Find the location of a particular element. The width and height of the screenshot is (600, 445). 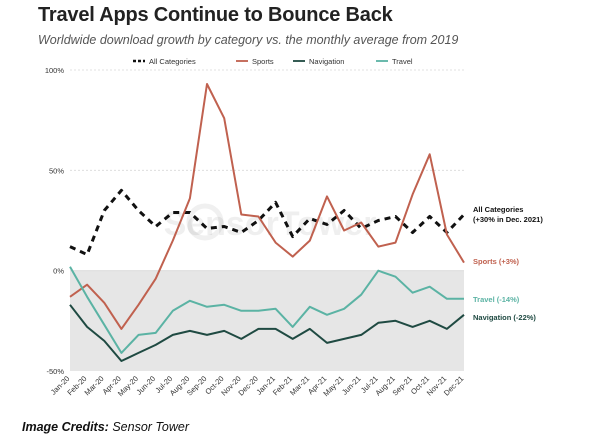

legend-entry-navigation: Navigation is located at coordinates (326, 61).